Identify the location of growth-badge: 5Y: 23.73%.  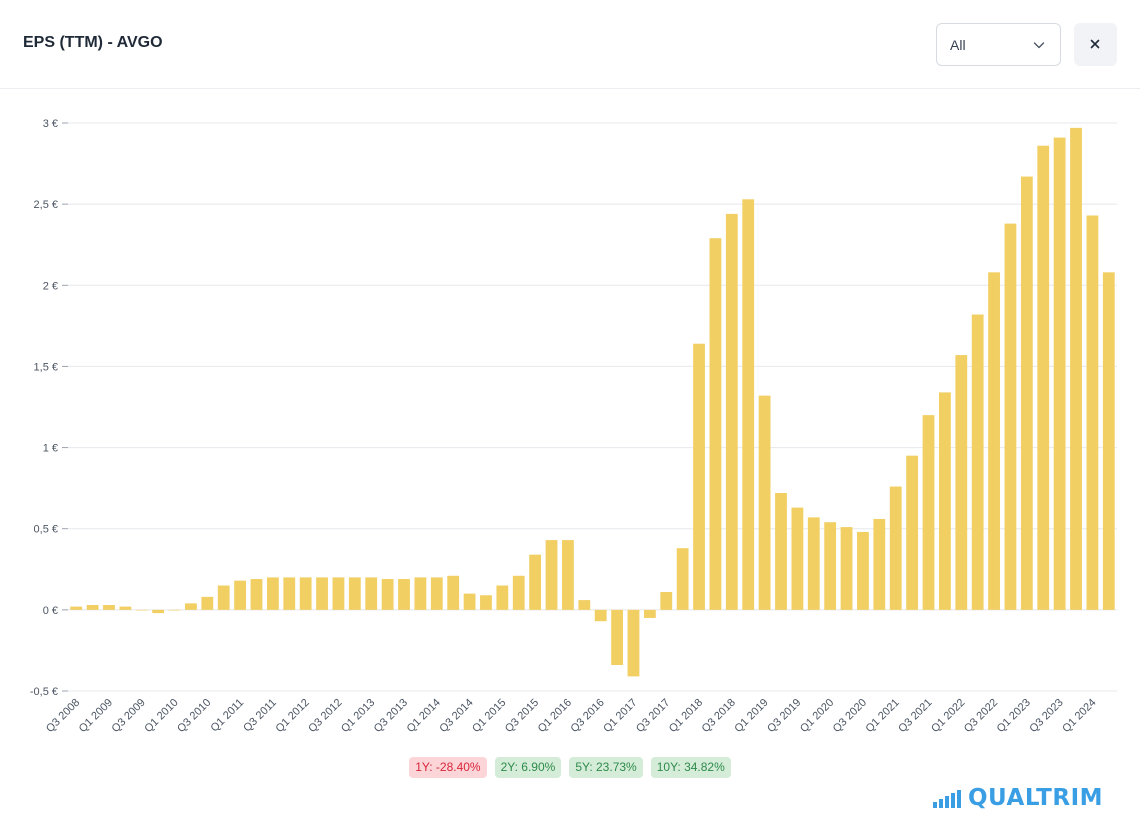
(606, 767).